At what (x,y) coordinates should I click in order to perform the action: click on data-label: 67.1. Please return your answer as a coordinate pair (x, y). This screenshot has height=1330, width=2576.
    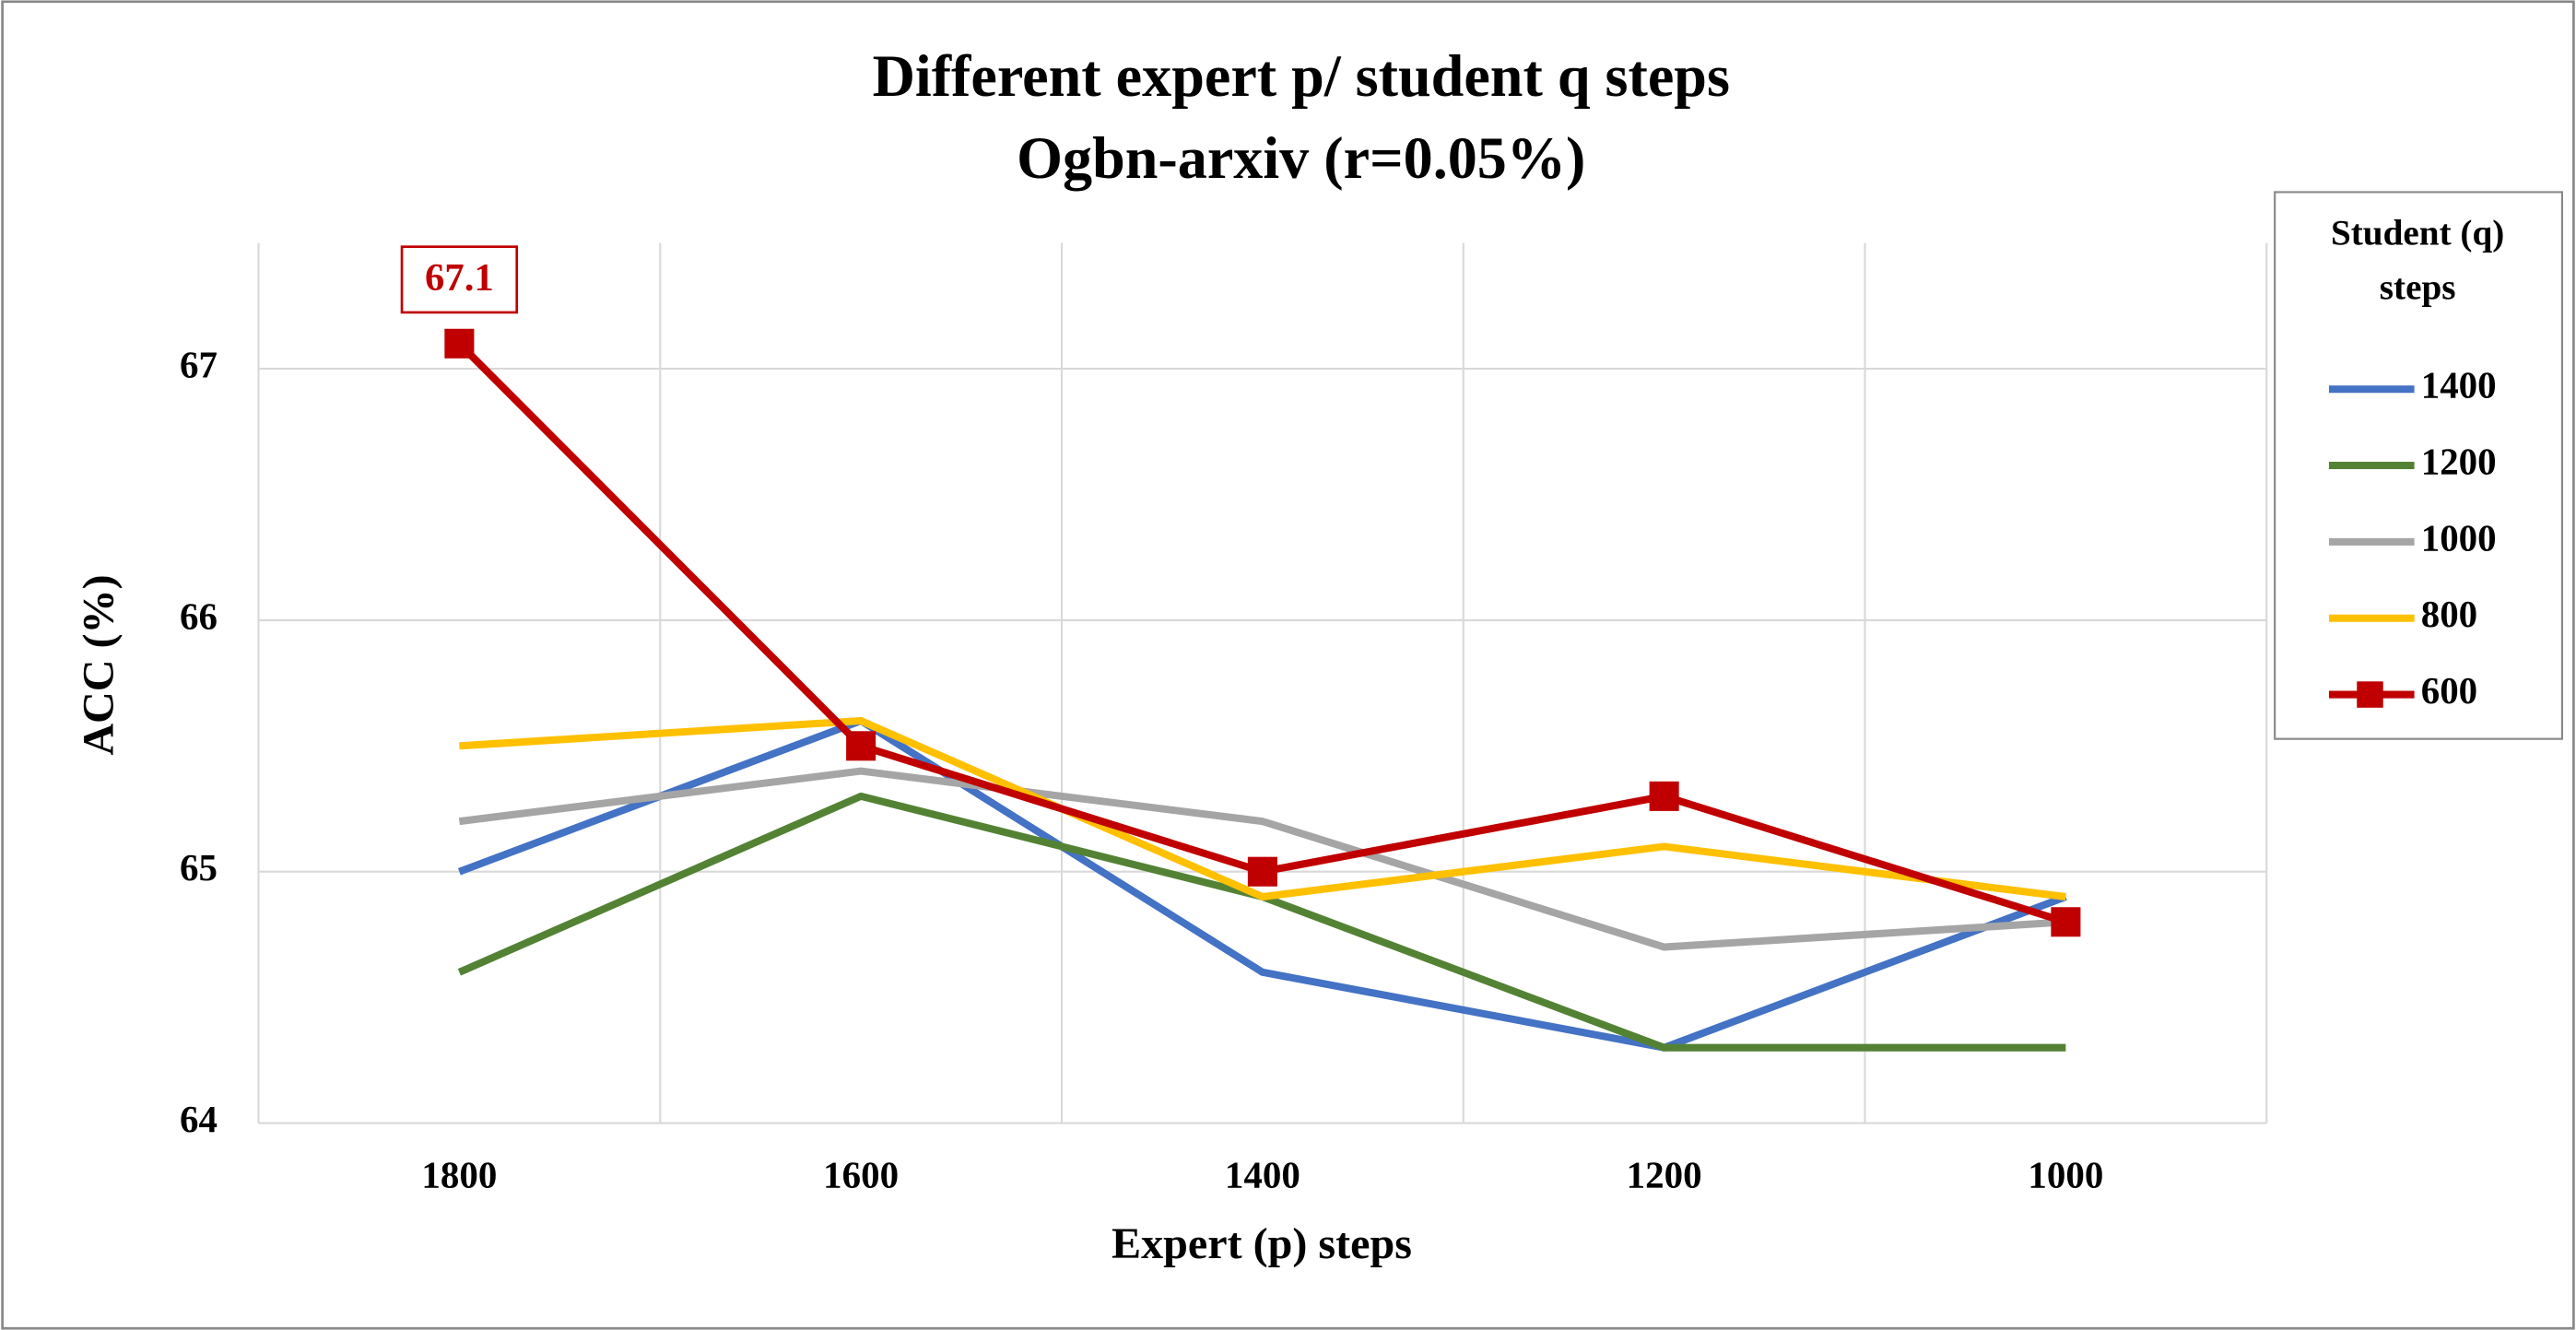
    Looking at the image, I should click on (459, 278).